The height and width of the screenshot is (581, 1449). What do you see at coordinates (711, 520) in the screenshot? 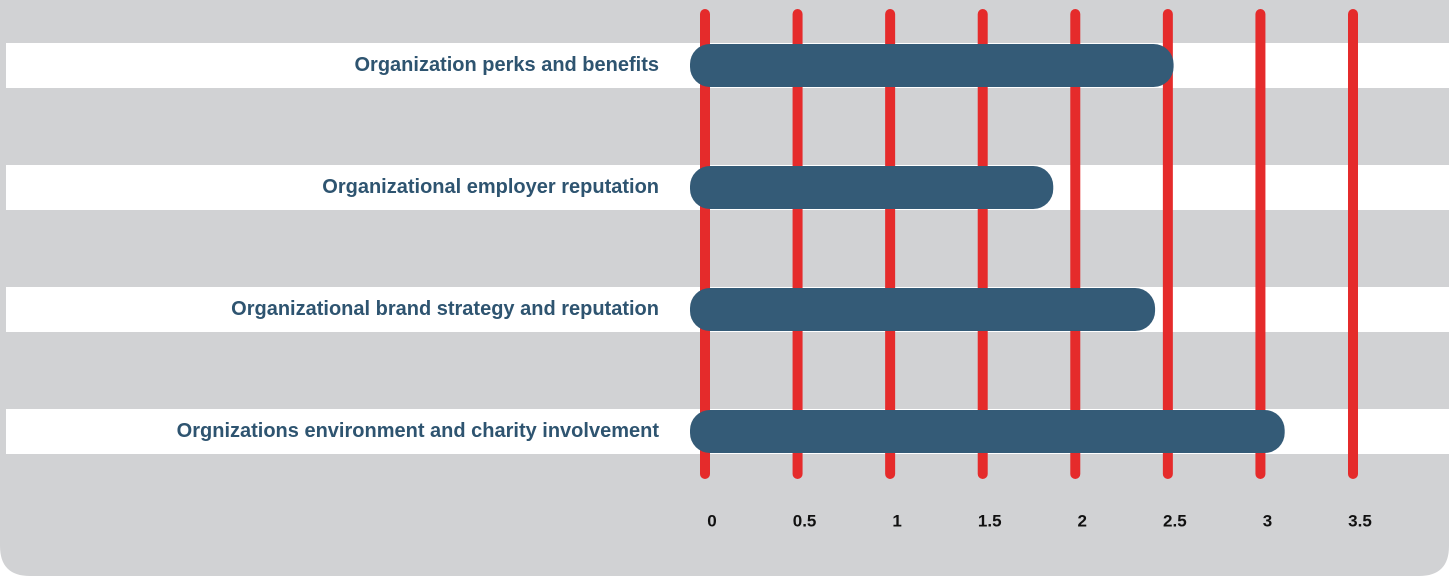
I see `x-tick-label: 0` at bounding box center [711, 520].